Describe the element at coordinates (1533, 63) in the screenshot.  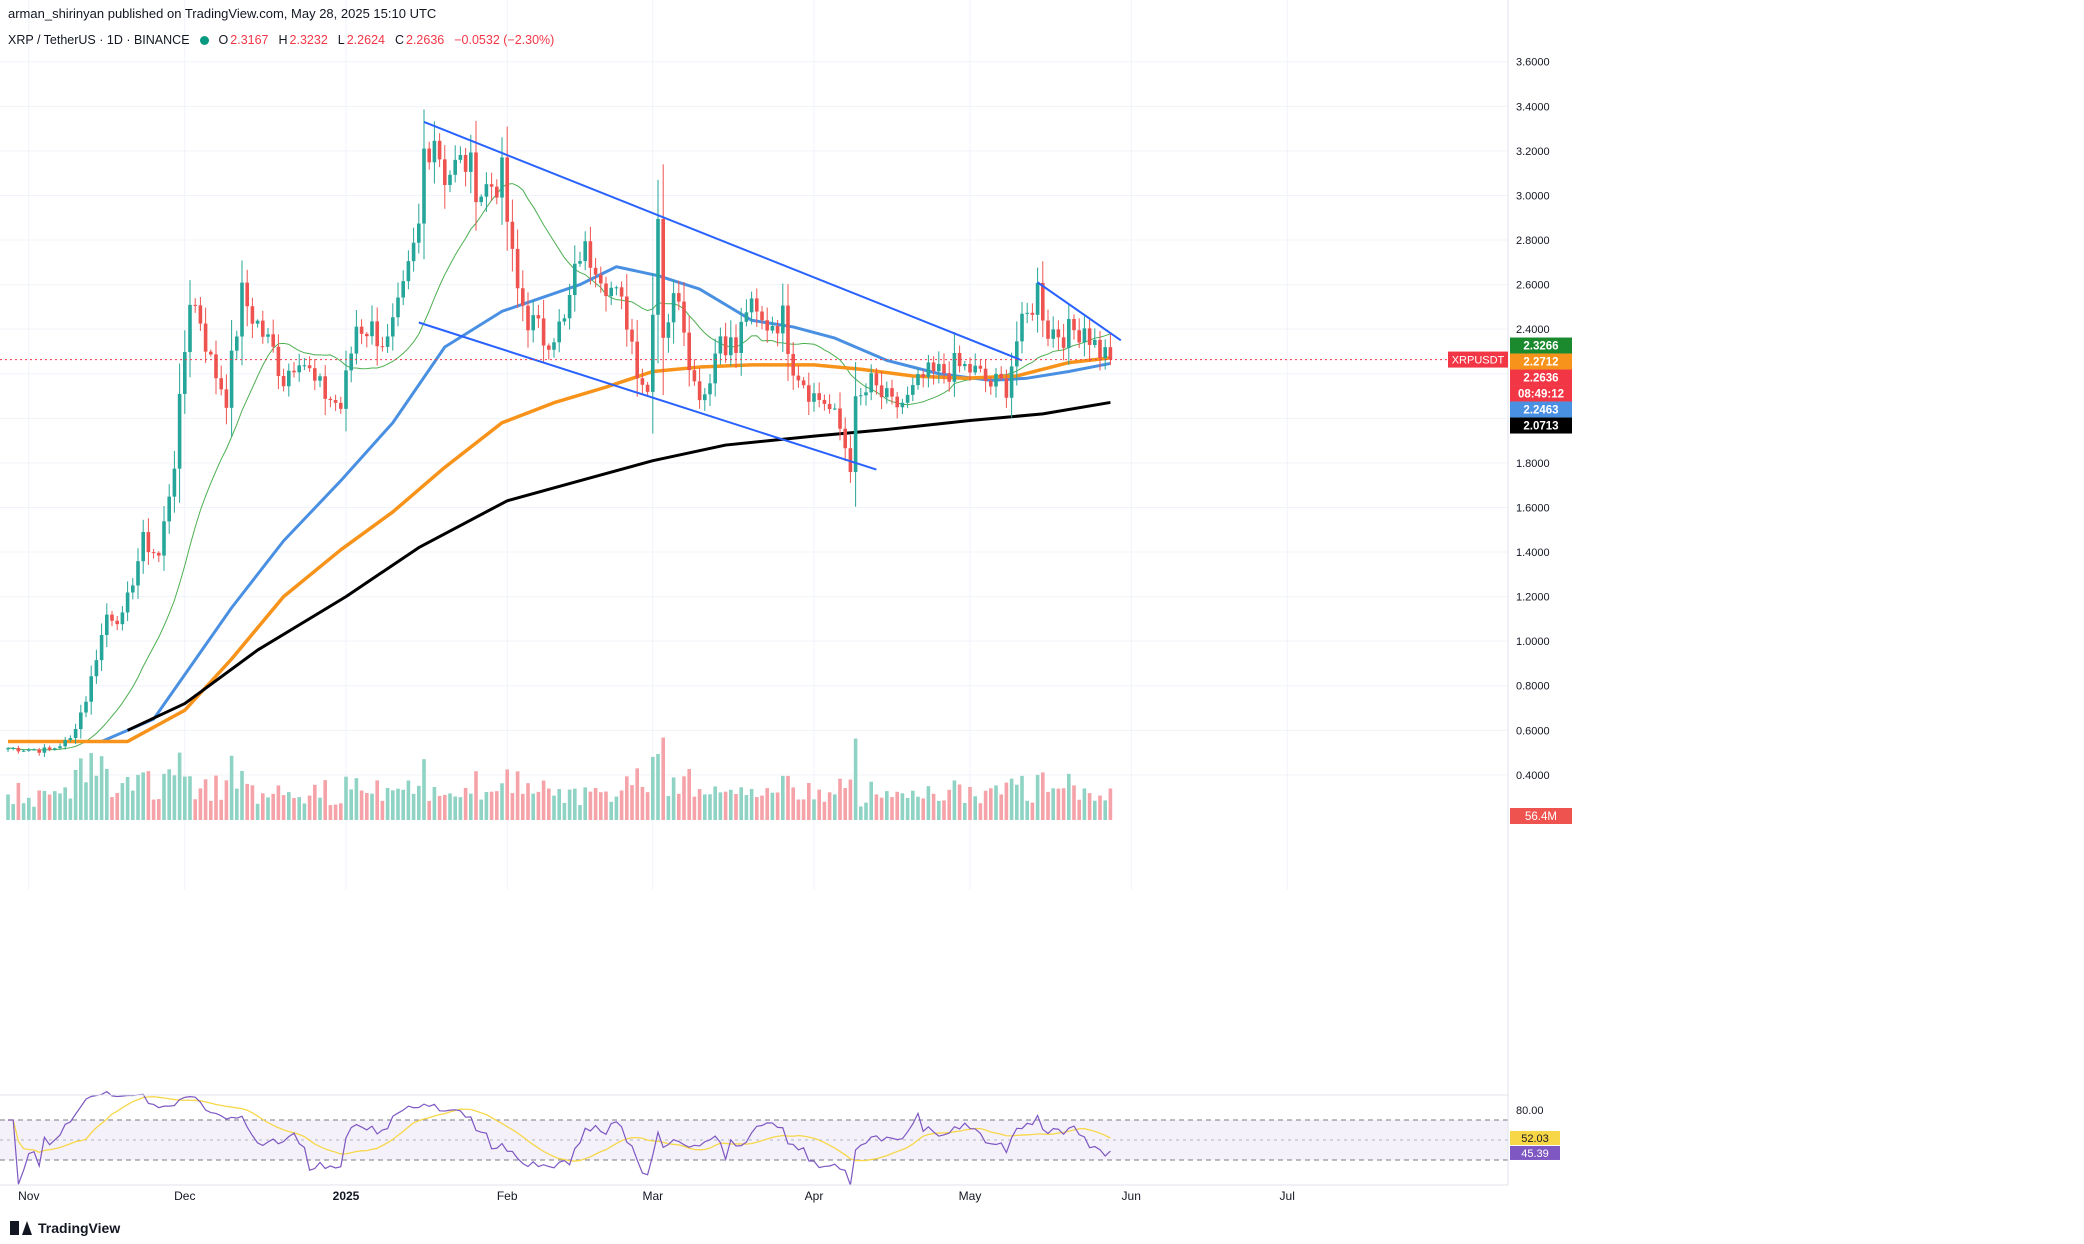
I see `price-tick-label: 3.6000` at that location.